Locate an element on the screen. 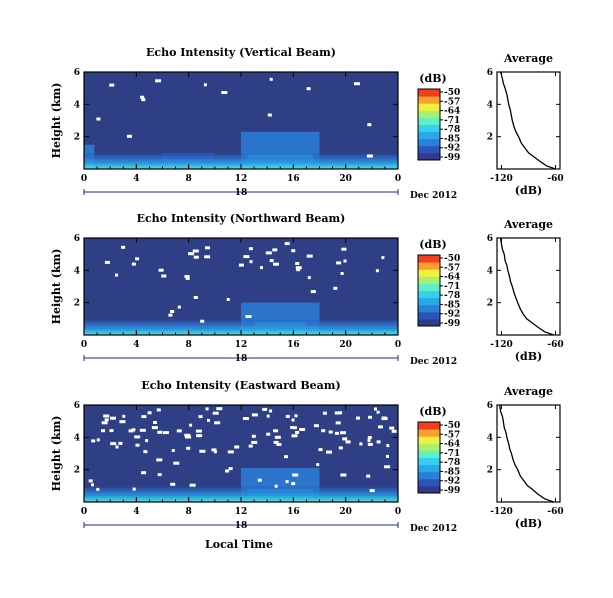 The height and width of the screenshot is (598, 613). colorbar-tick-label: -71 is located at coordinates (452, 454).